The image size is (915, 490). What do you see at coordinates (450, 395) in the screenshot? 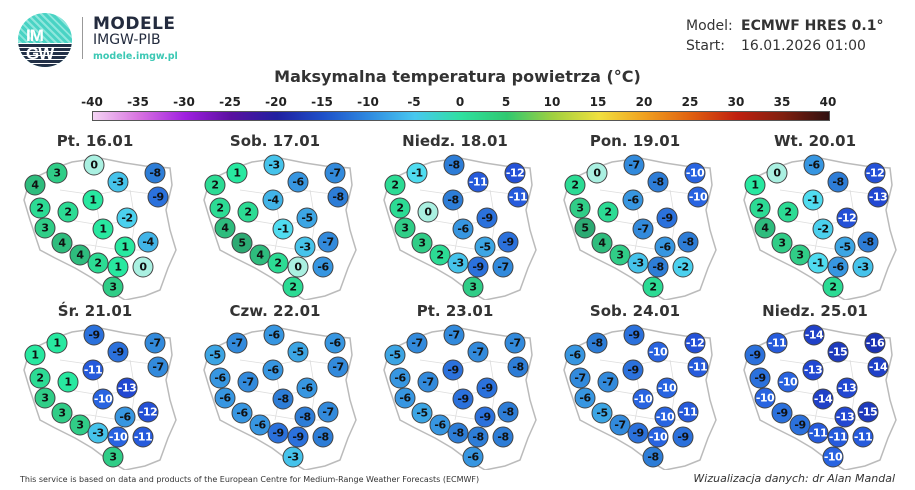
I see `poland-map: -7 -7 -5 -7 -7 -8 -9 -6 -7 -9 -9 -6 -5 -8 -9 -6 -8 -8 -8 -6` at bounding box center [450, 395].